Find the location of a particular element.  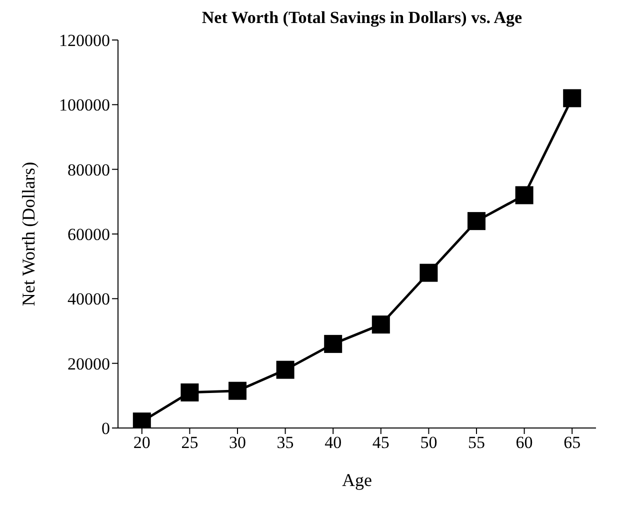

y-tick-label: 20000 is located at coordinates (89, 364).